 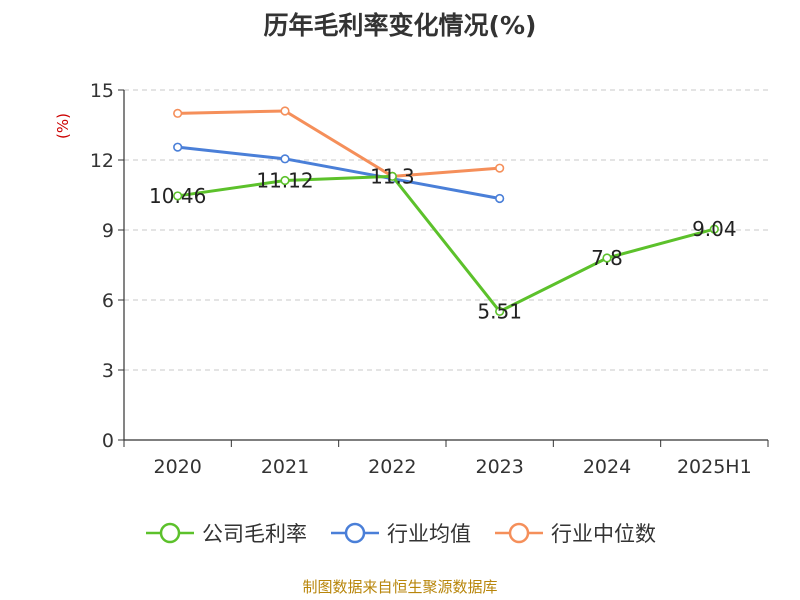 I want to click on data-label: 7.8, so click(x=607, y=258).